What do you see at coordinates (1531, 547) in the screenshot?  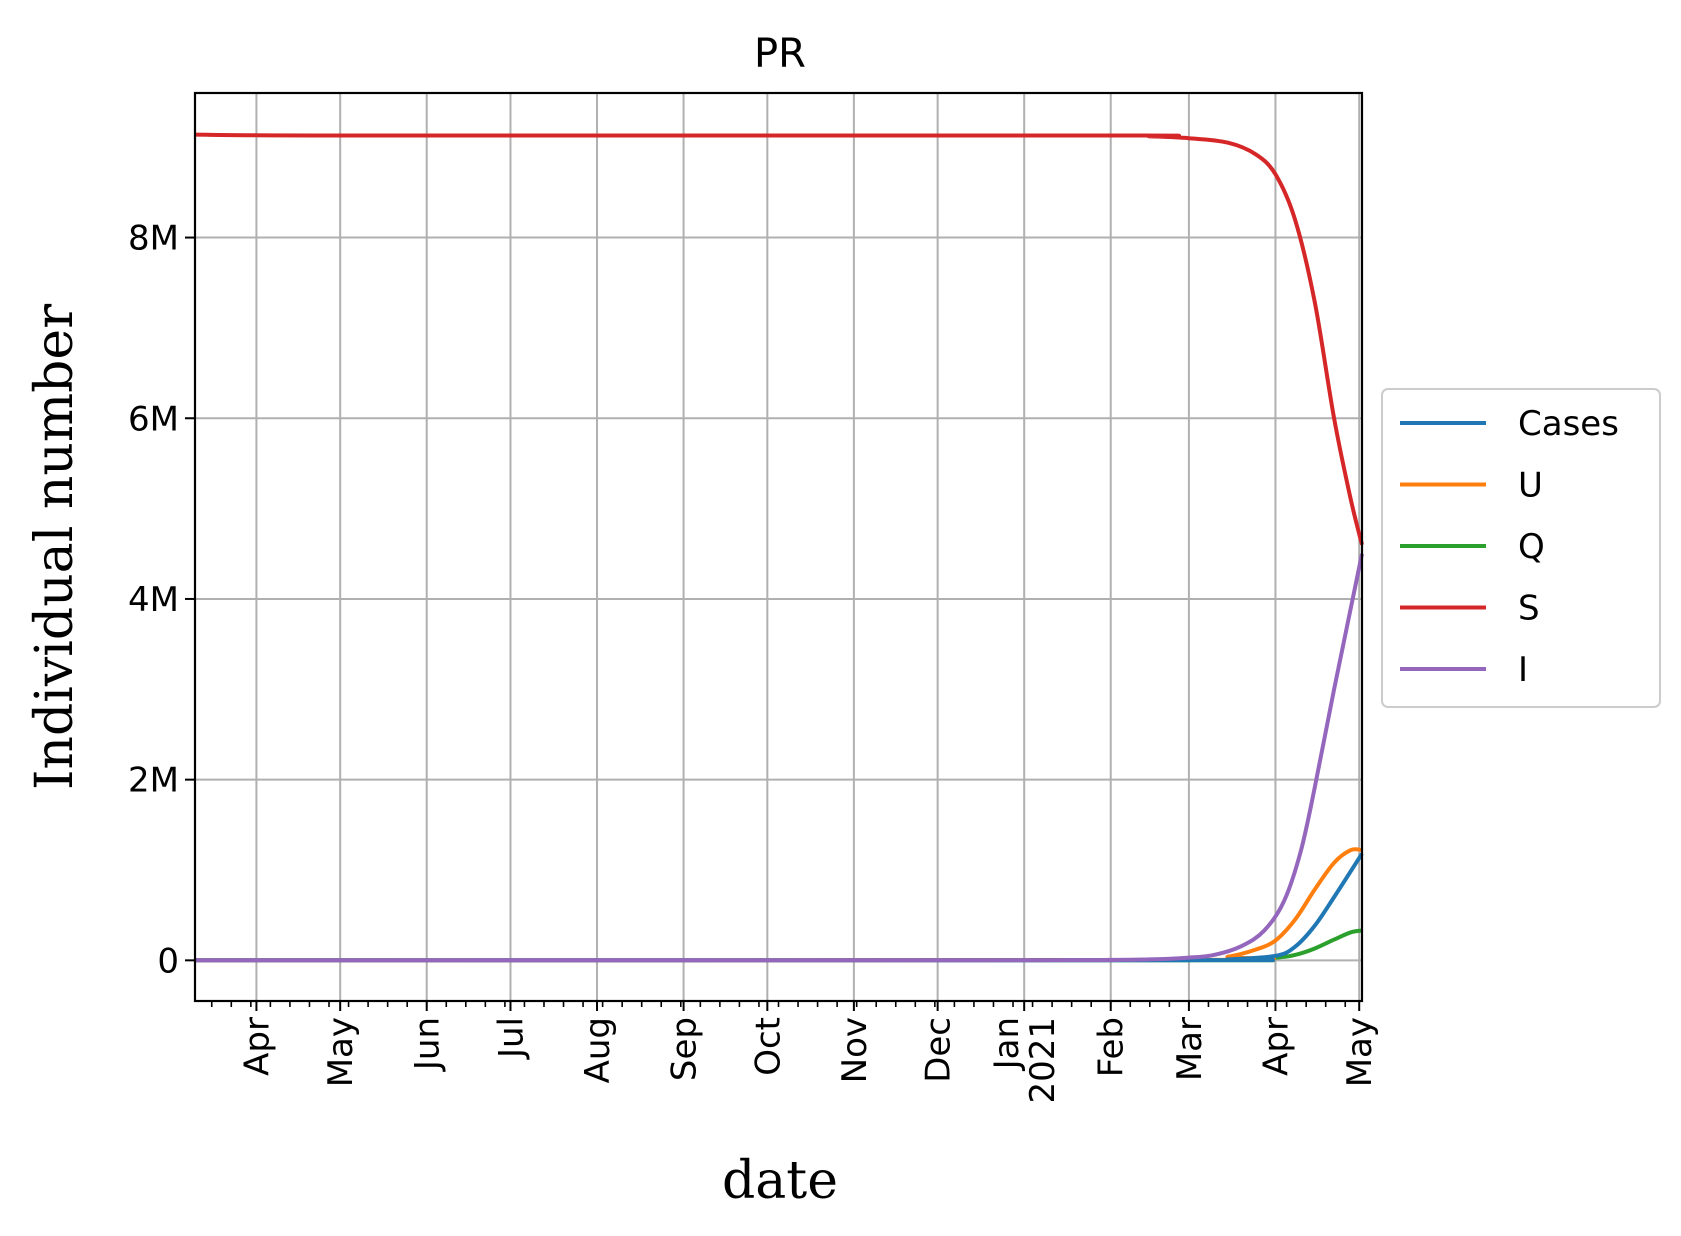 I see `legend-label-q: Q` at bounding box center [1531, 547].